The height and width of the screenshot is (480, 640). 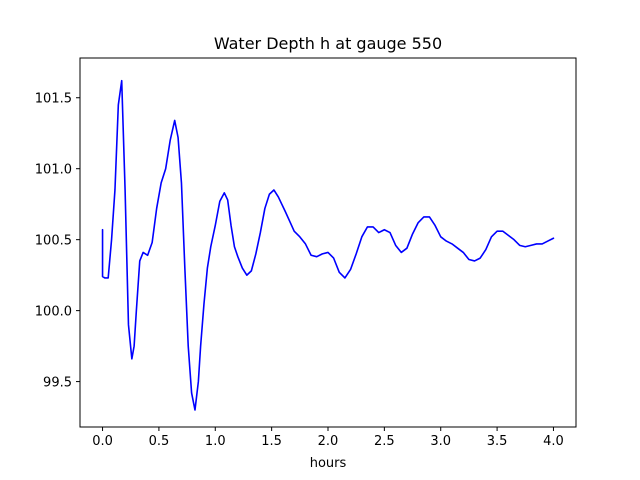 I want to click on x-tick-label: 0.5, so click(x=159, y=441).